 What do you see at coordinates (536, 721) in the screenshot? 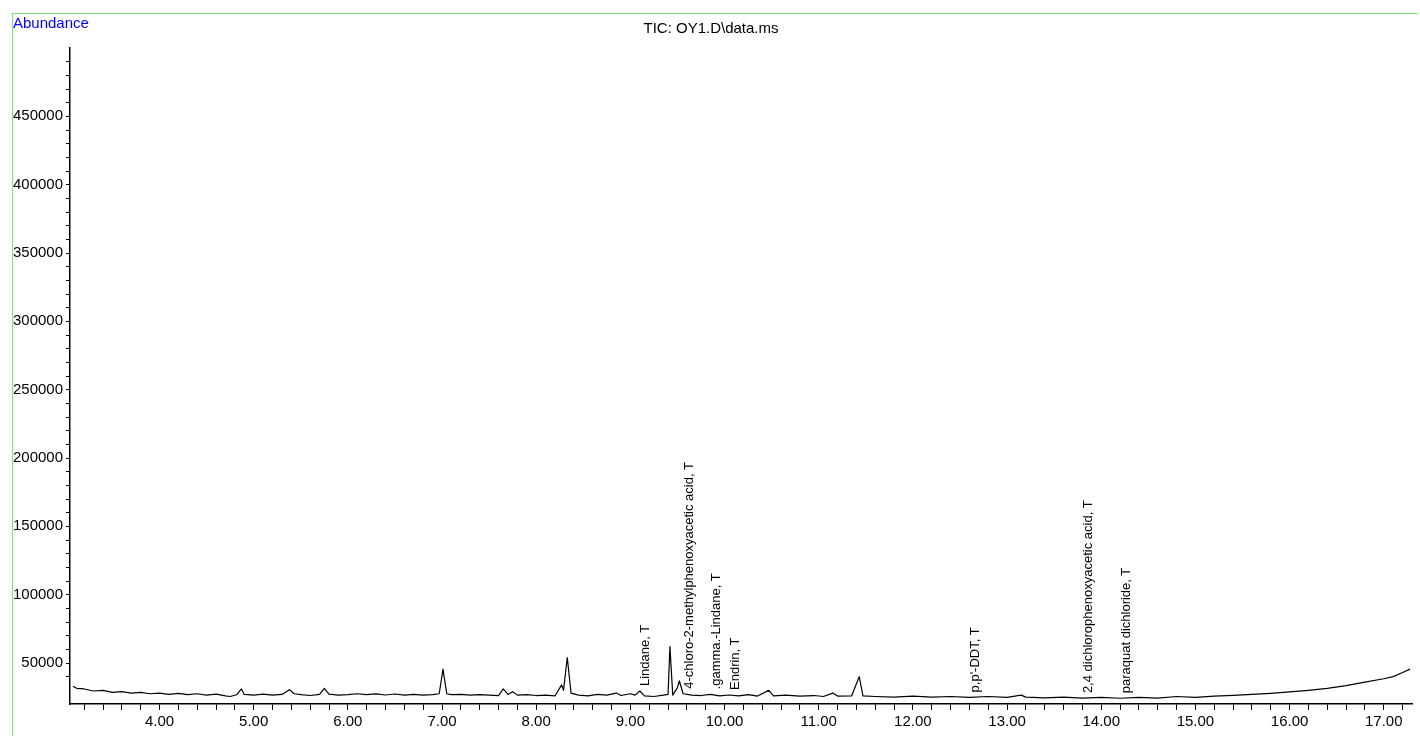
I see `x-tick-label: 8.00` at bounding box center [536, 721].